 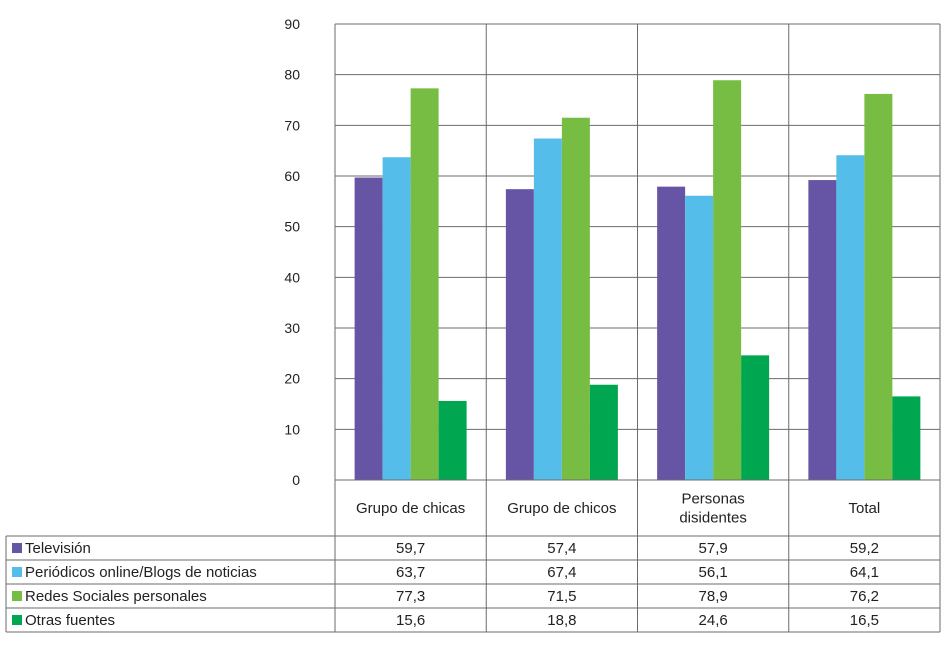 What do you see at coordinates (310, 252) in the screenshot?
I see `y-axis: 0 10 20 30 40 50 60 70 80 90` at bounding box center [310, 252].